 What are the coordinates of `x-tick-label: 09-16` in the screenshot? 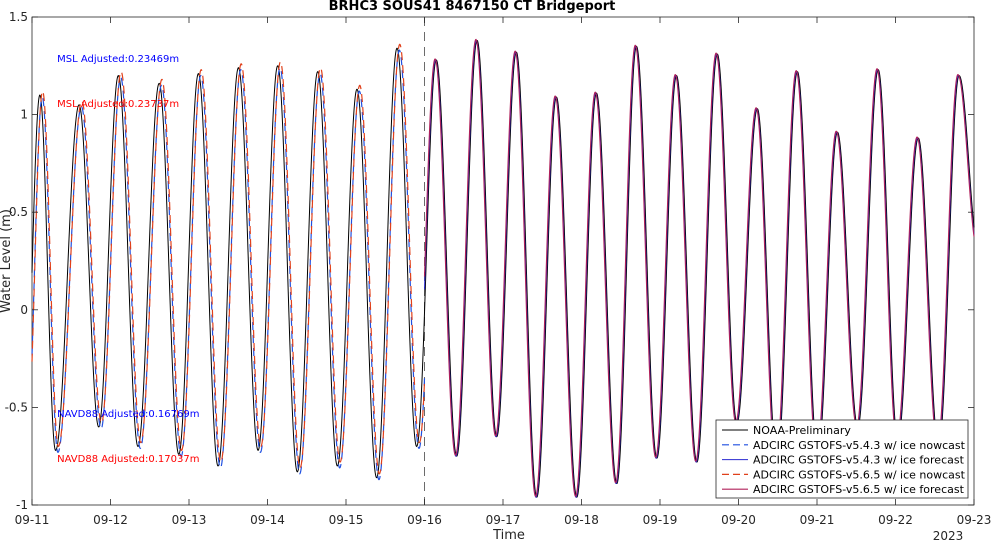 It's located at (424, 520).